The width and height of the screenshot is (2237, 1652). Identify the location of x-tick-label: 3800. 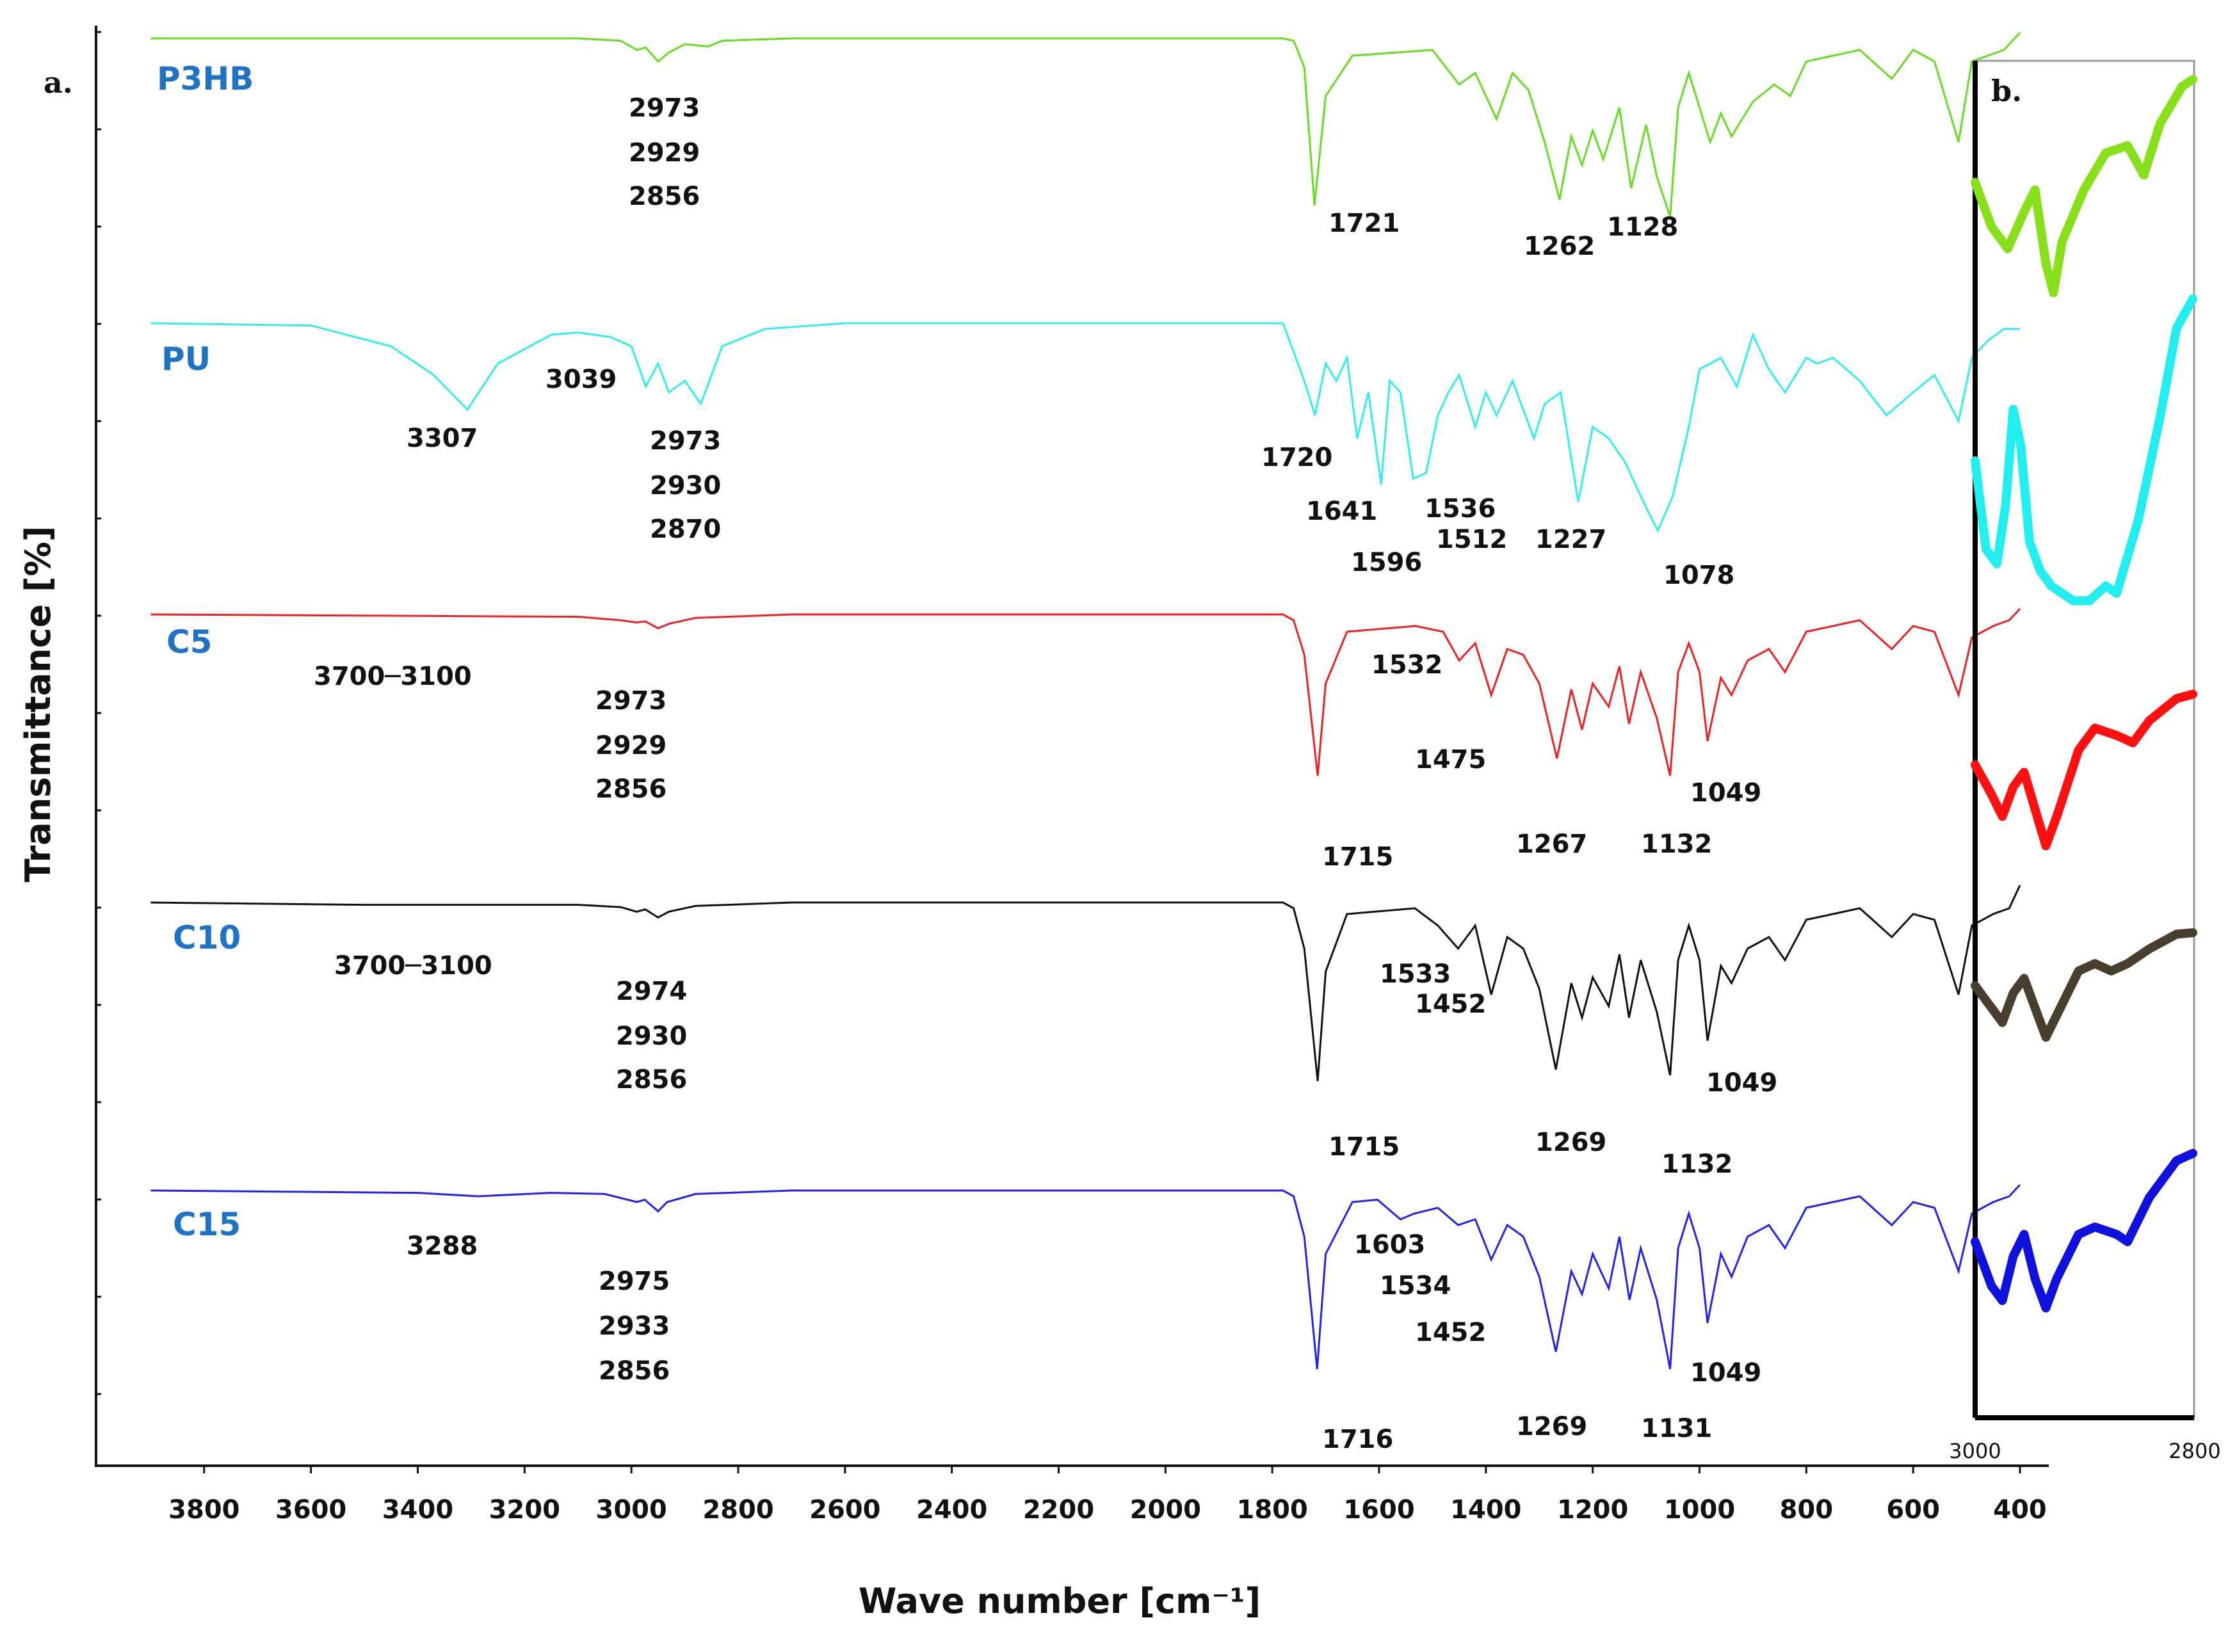
(204, 1510).